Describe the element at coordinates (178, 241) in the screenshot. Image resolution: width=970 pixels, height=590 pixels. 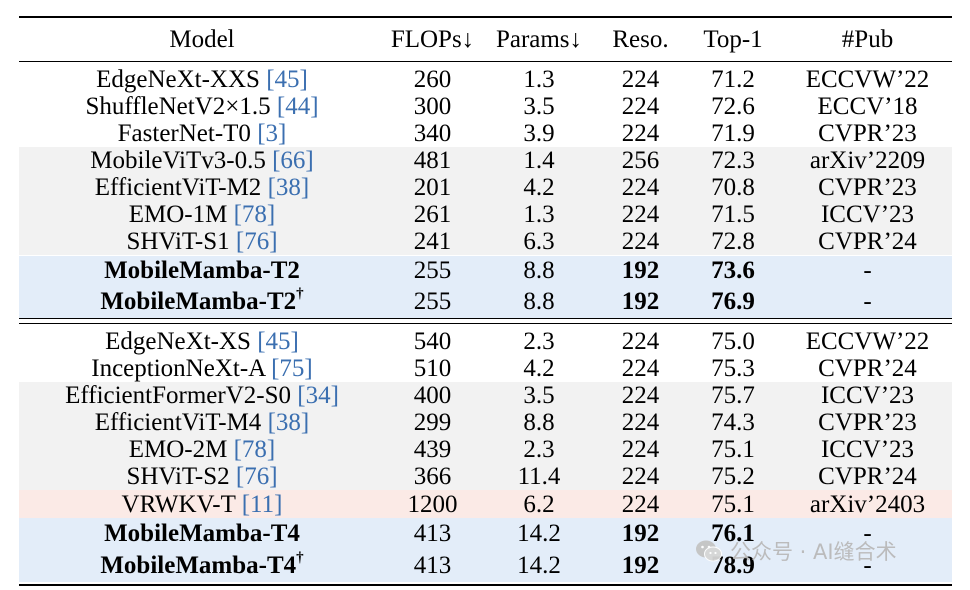
I see `model-name: SHViT-S1` at that location.